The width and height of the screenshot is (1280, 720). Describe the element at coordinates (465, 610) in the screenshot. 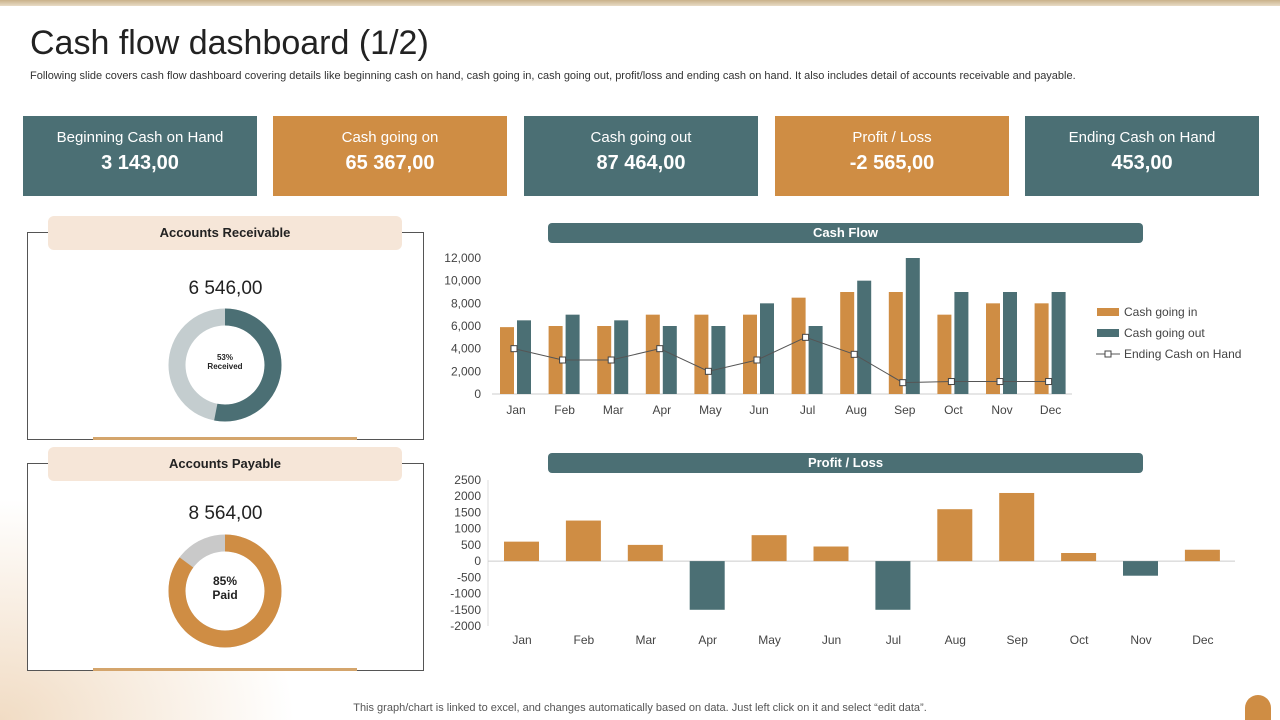

I see `y-tick-label: -1500` at that location.